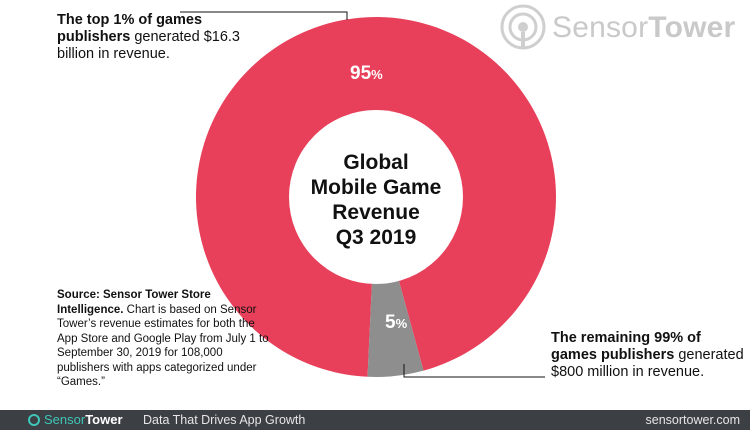 The image size is (750, 430). Describe the element at coordinates (104, 419) in the screenshot. I see `footer-logo-bold: Tower` at that location.